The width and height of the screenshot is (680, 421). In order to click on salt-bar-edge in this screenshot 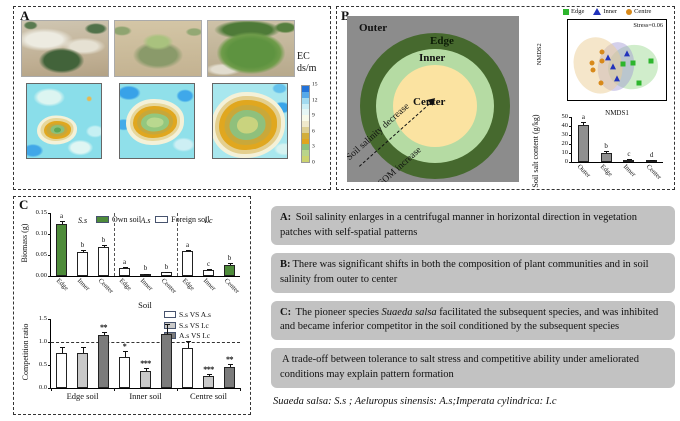, I will do `click(606, 157)`.